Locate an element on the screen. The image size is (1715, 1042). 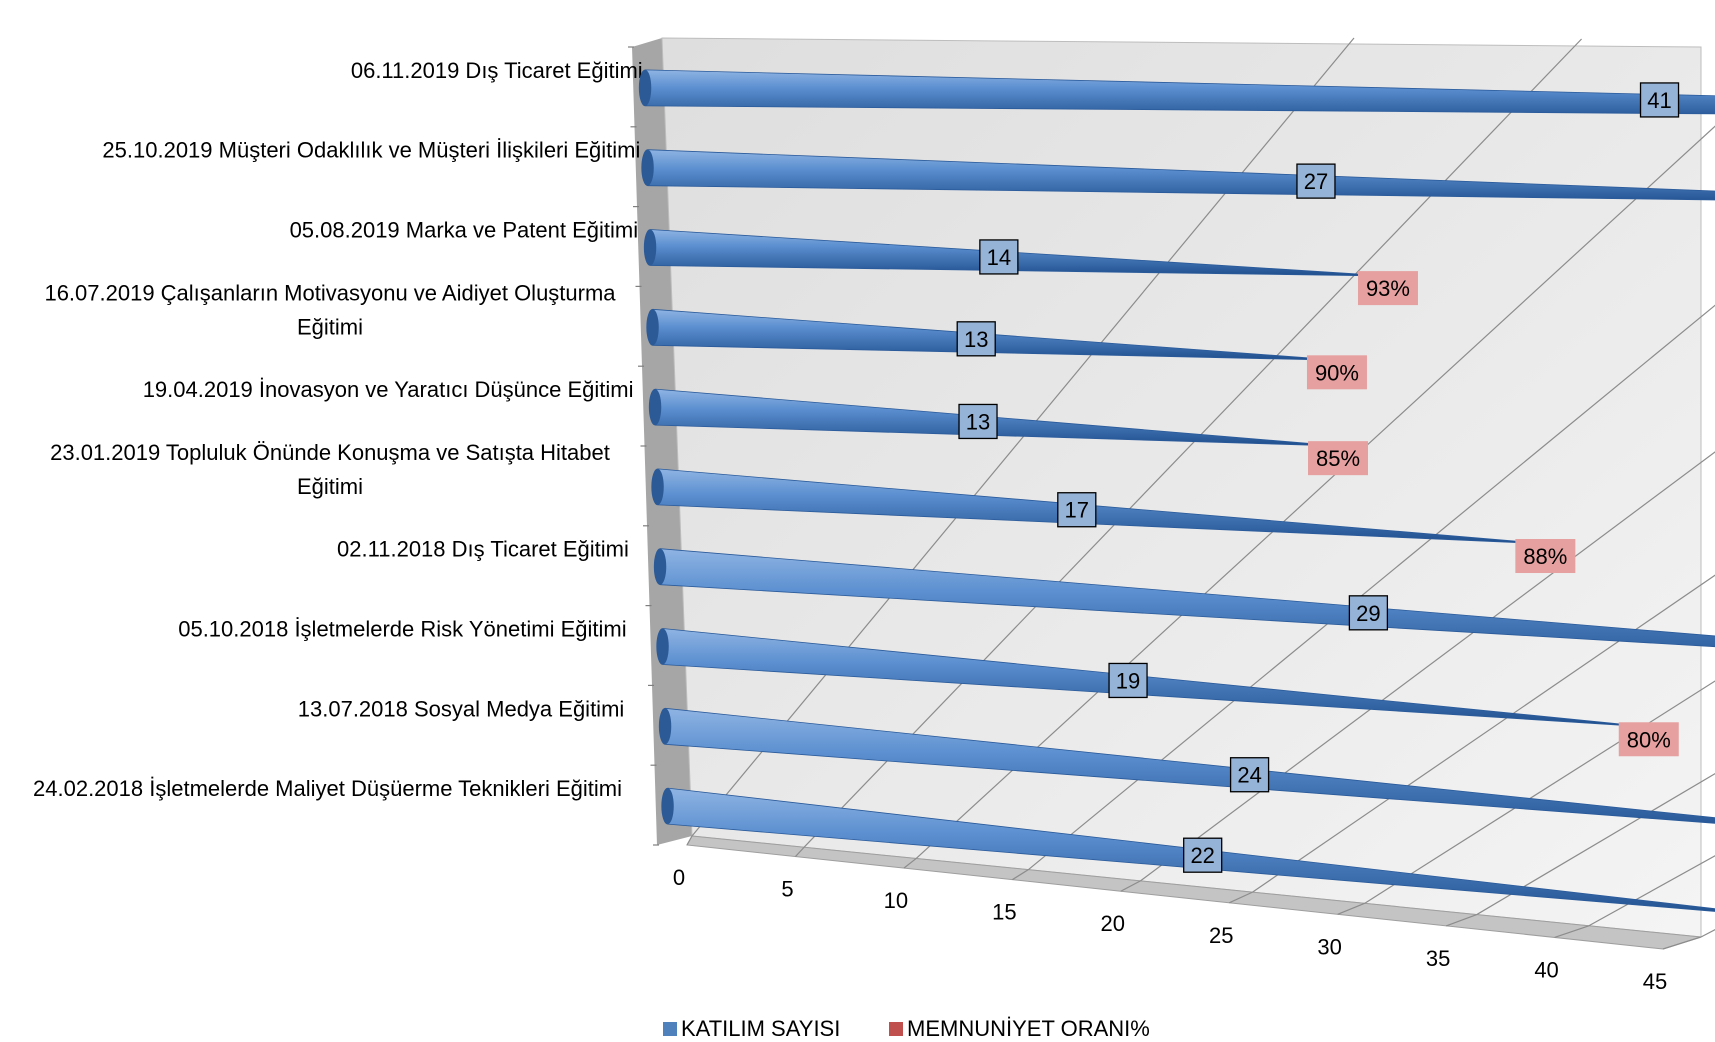
category-label: 13.07.2018 Sosyal Medya Eğitimi is located at coordinates (461, 708).